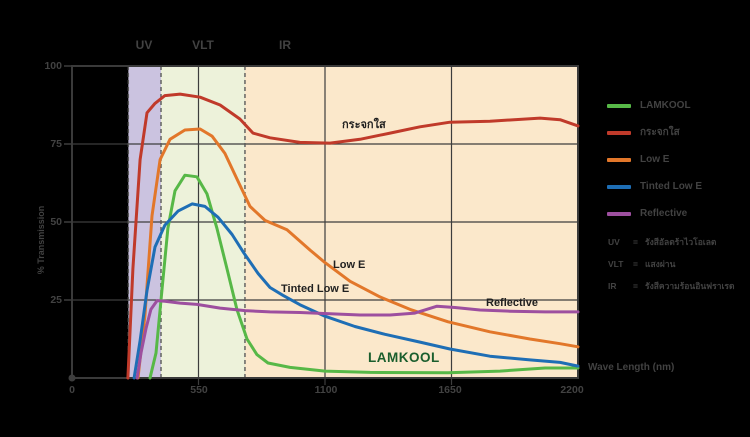 Image resolution: width=750 pixels, height=437 pixels. What do you see at coordinates (631, 367) in the screenshot?
I see `x-axis-title: Wave Length (nm)` at bounding box center [631, 367].